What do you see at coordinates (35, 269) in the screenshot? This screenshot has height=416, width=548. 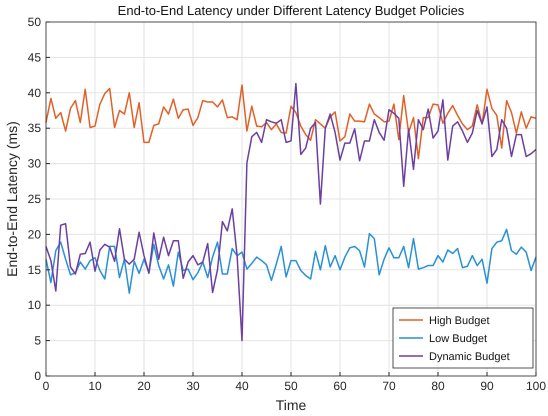 I see `y-tick-label: 15` at bounding box center [35, 269].